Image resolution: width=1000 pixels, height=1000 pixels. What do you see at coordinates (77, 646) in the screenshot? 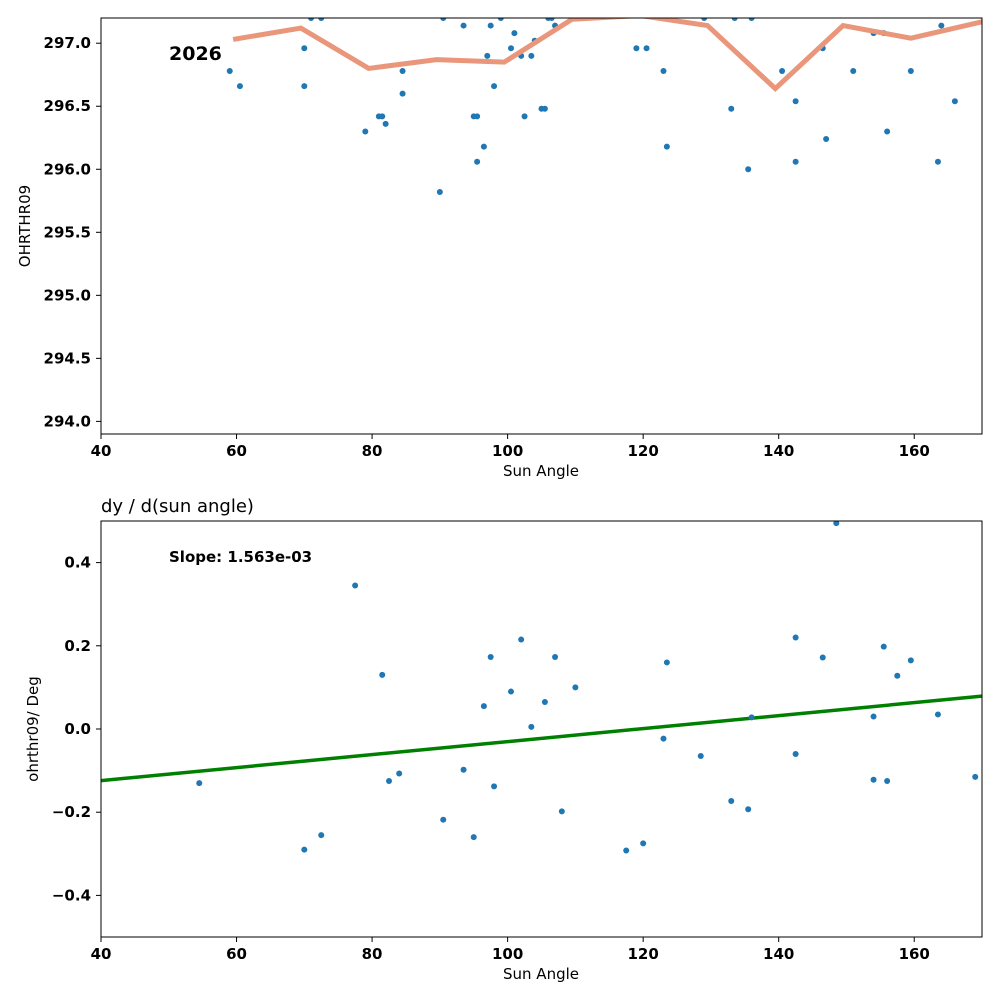
I see `y-tick-label: 0.2` at bounding box center [77, 646].